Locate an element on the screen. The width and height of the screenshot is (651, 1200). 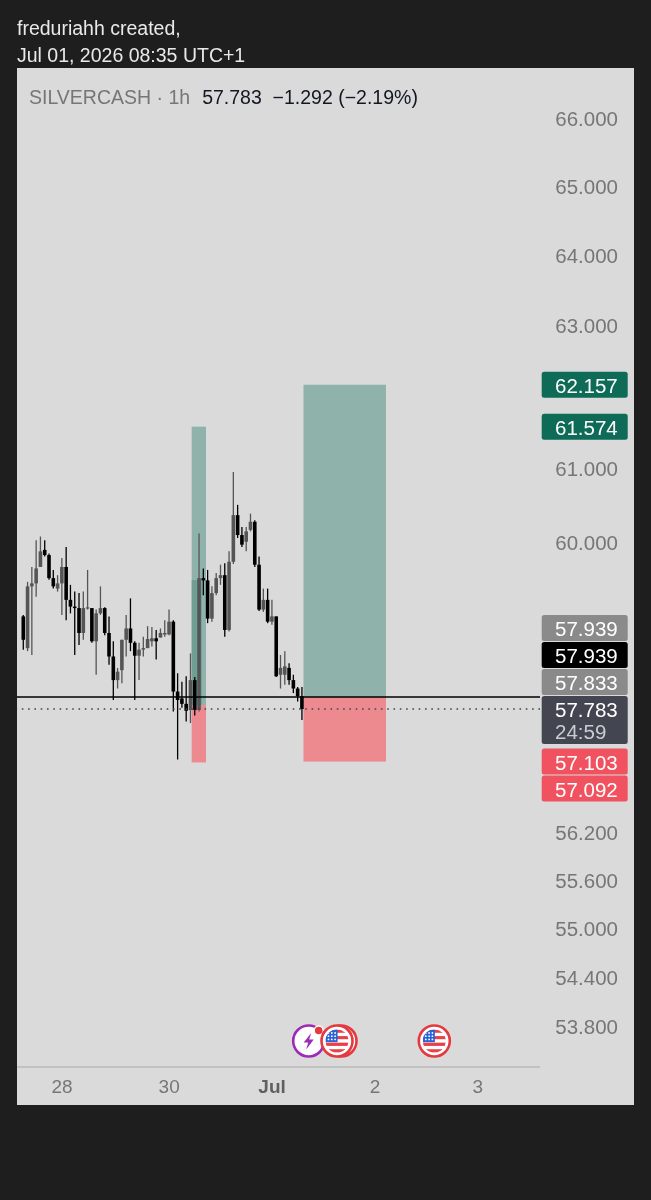
y-tick-label: 61.000 is located at coordinates (586, 468).